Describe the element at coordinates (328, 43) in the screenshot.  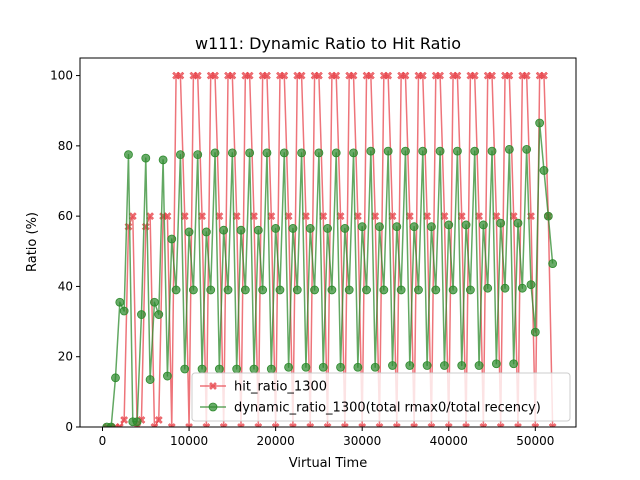
I see `chart-title: w111: Dynamic Ratio to Hit Ratio` at that location.